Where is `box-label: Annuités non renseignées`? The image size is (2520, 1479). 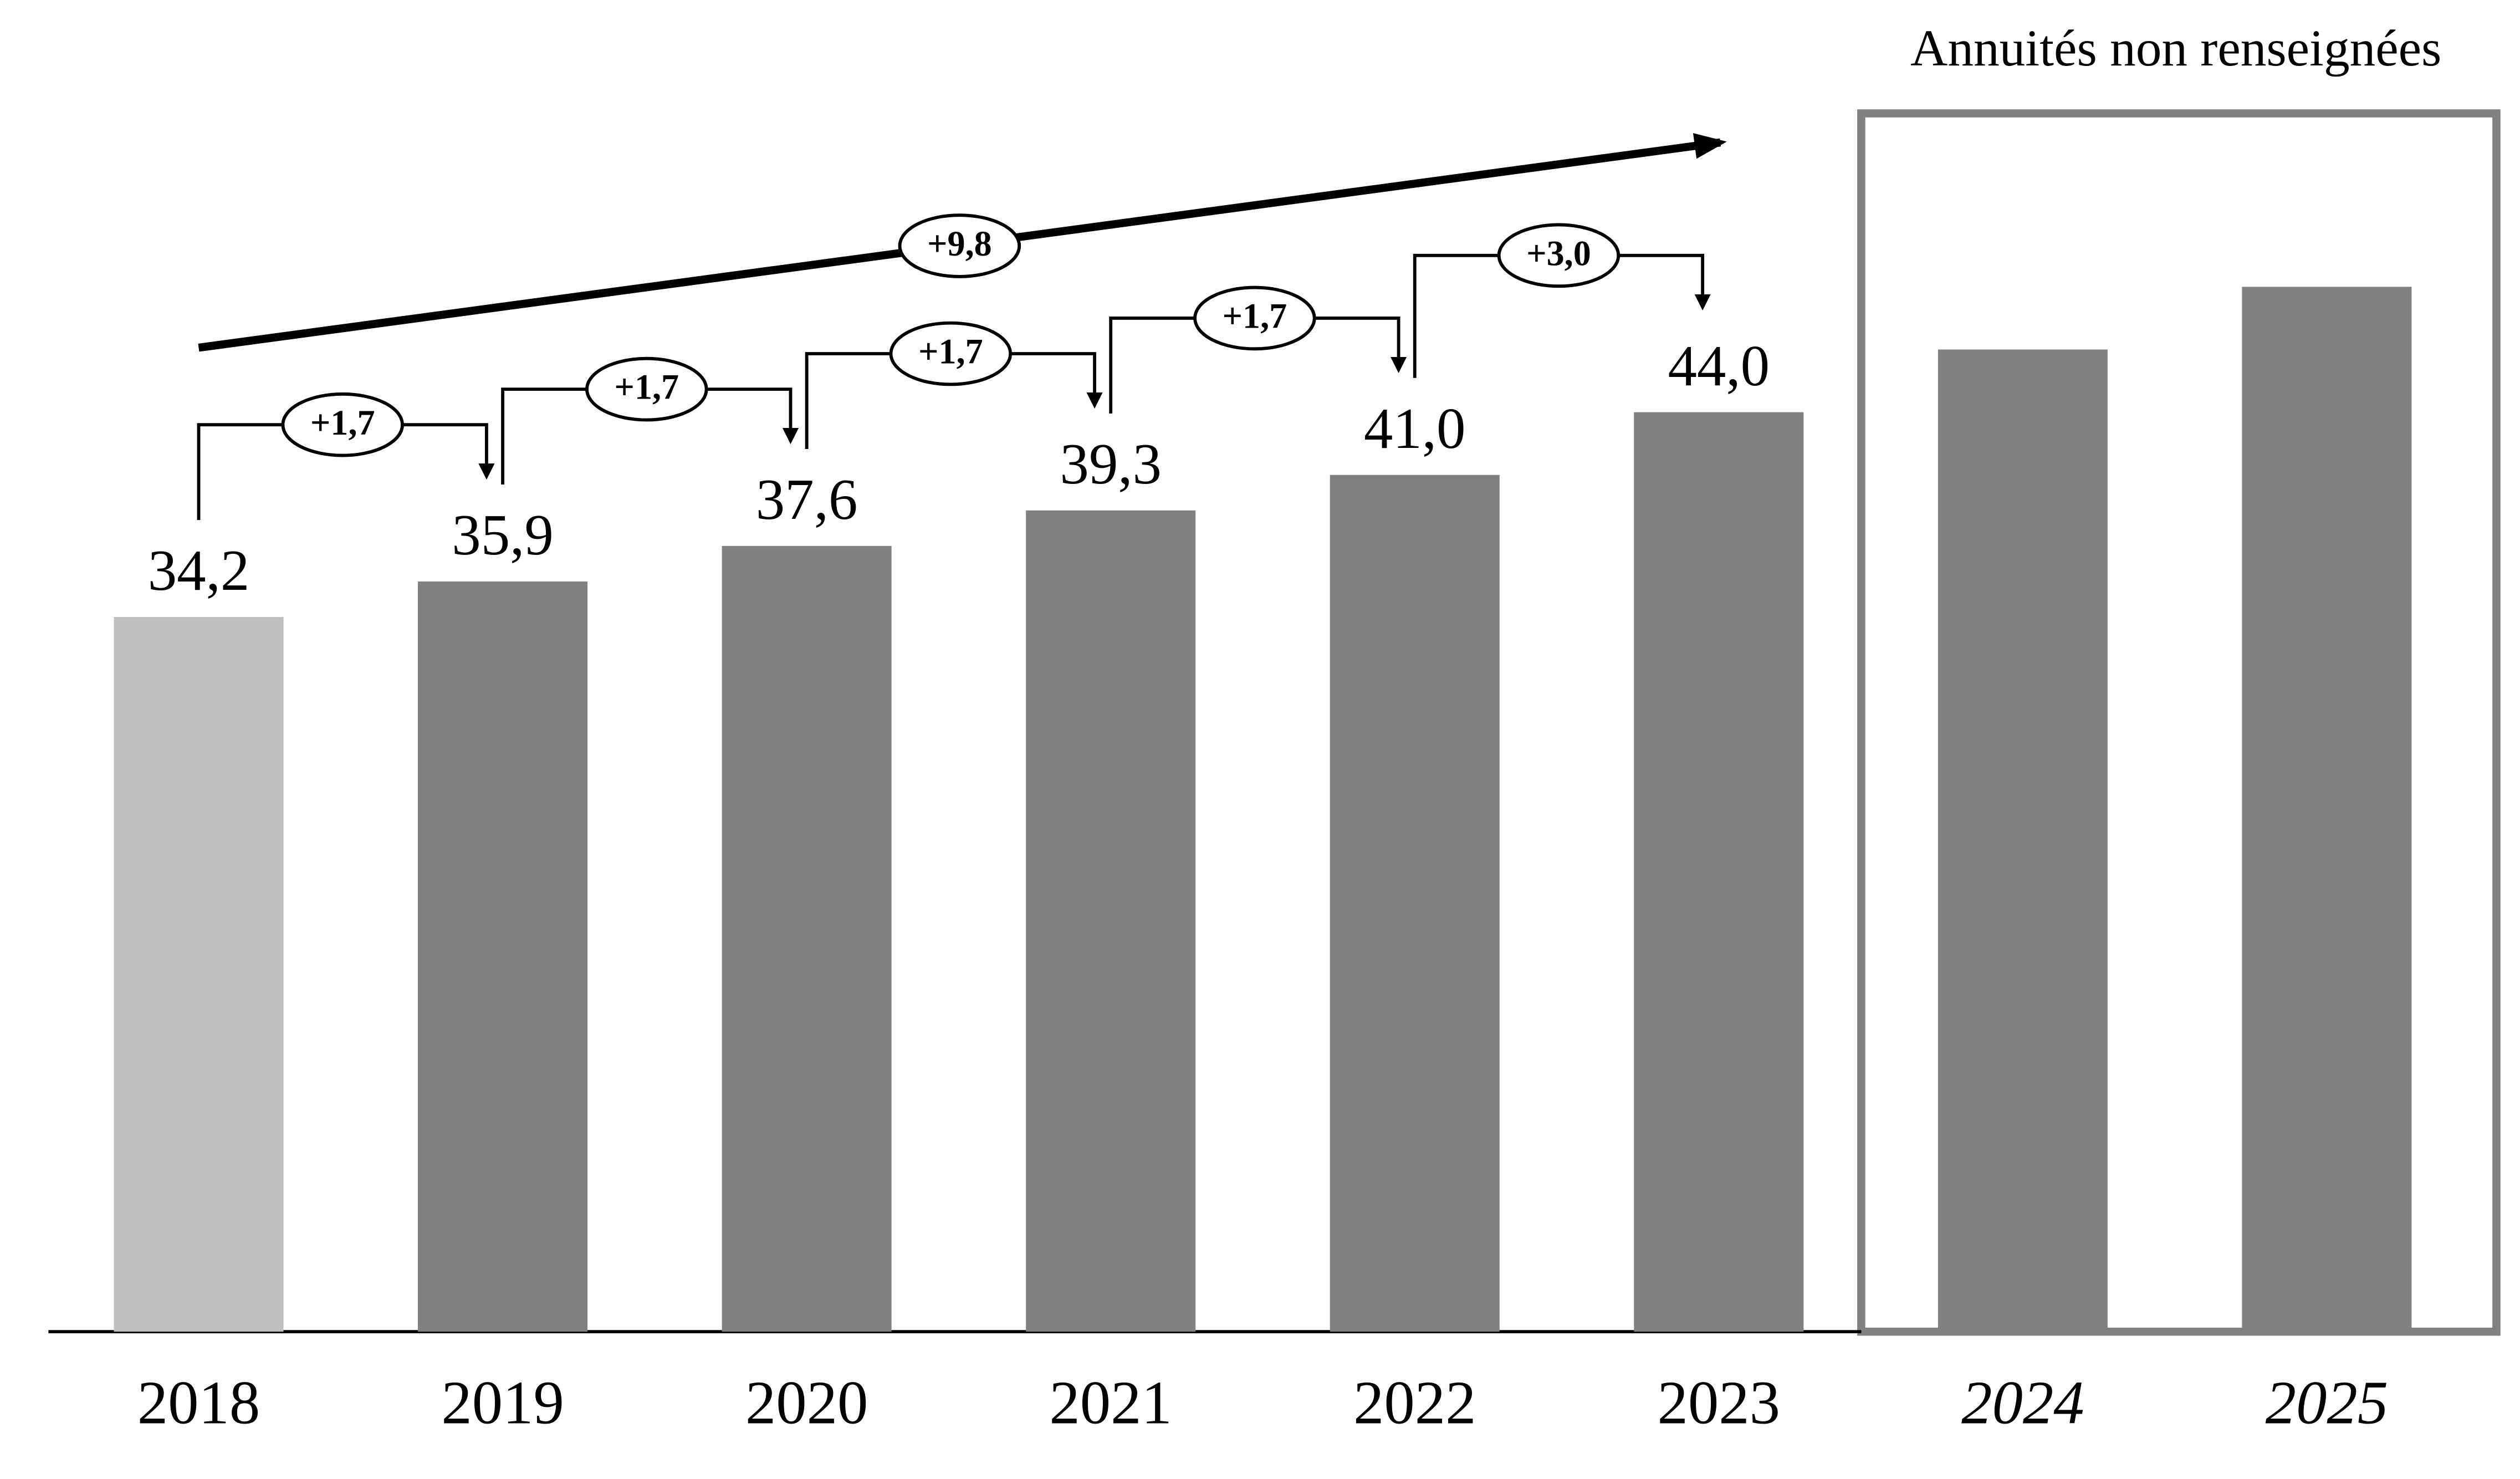
box-label: Annuités non renseignées is located at coordinates (2175, 48).